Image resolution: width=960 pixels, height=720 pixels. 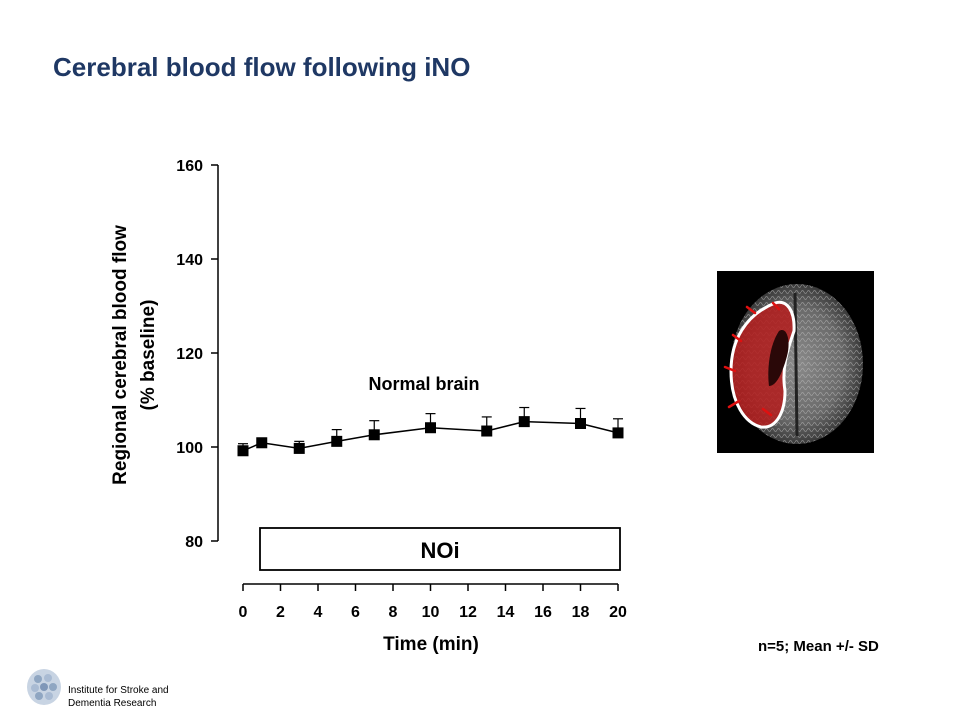 What do you see at coordinates (112, 703) in the screenshot?
I see `institute-name-line2: Dementia Research` at bounding box center [112, 703].